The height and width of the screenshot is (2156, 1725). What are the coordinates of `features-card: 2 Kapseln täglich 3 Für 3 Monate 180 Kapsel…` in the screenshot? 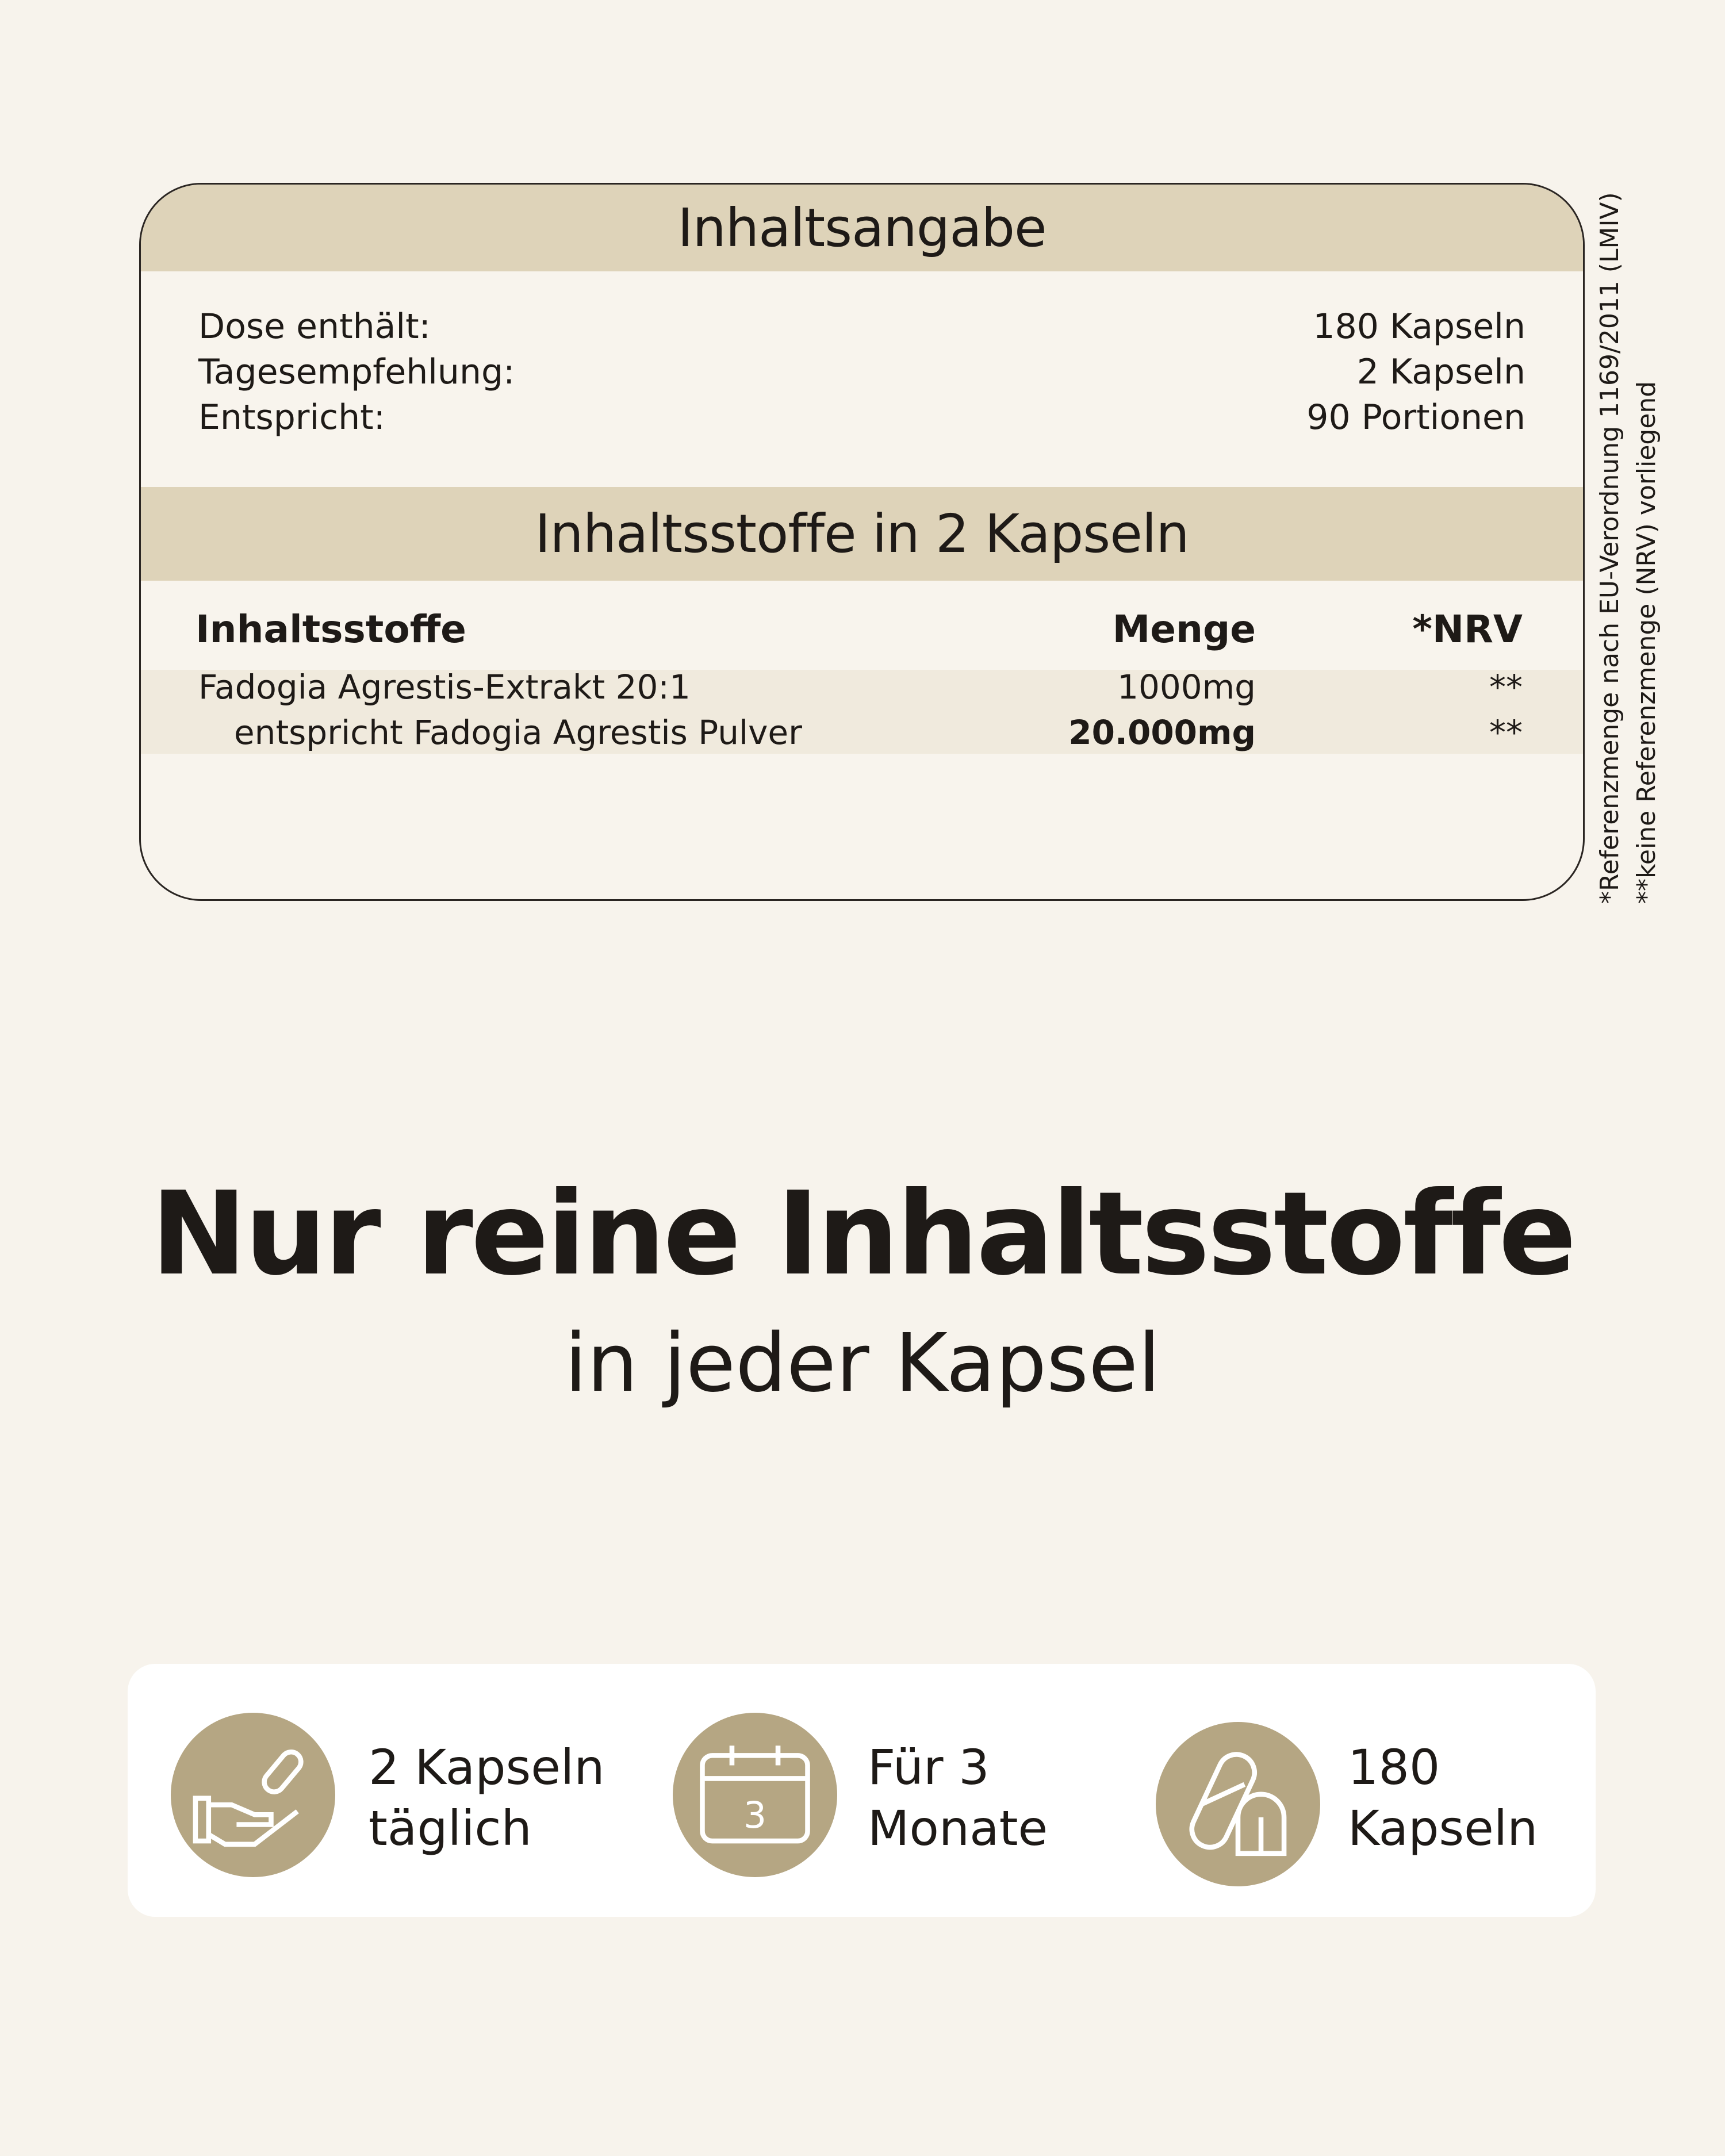 It's located at (862, 1790).